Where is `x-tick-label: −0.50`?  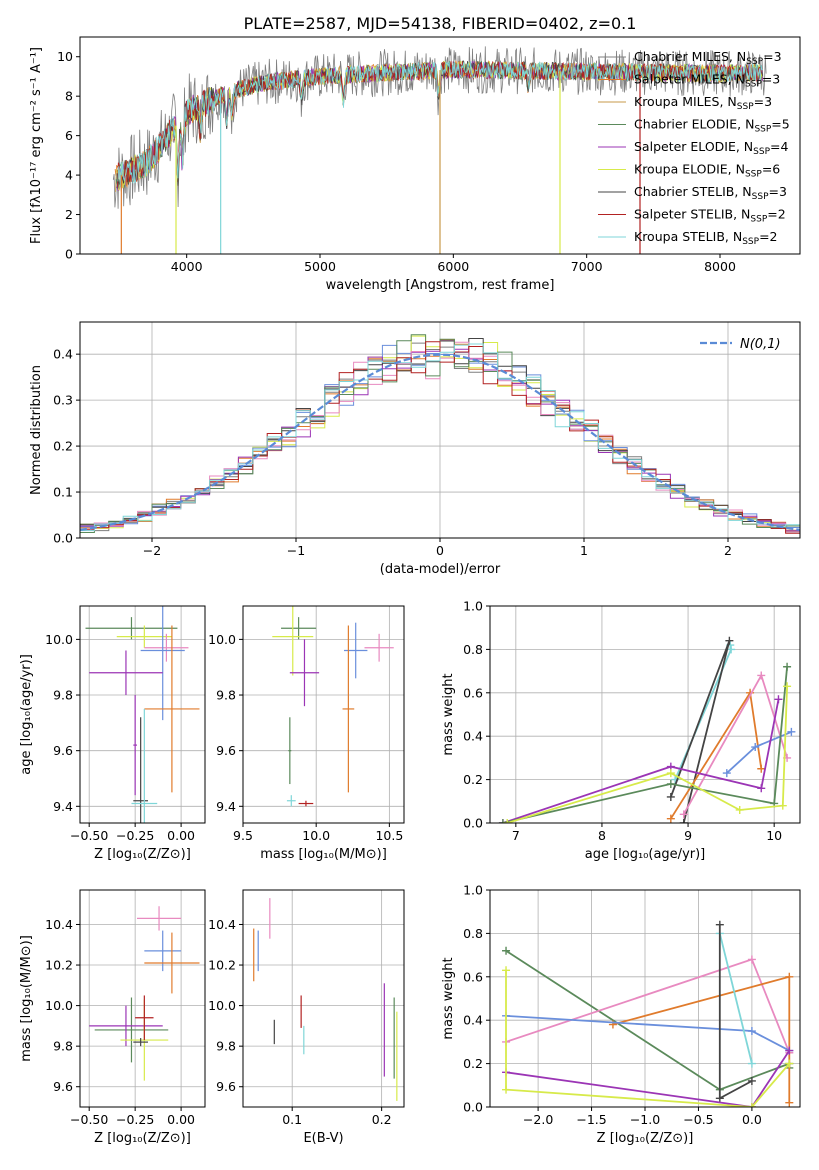 x-tick-label: −0.50 is located at coordinates (89, 835).